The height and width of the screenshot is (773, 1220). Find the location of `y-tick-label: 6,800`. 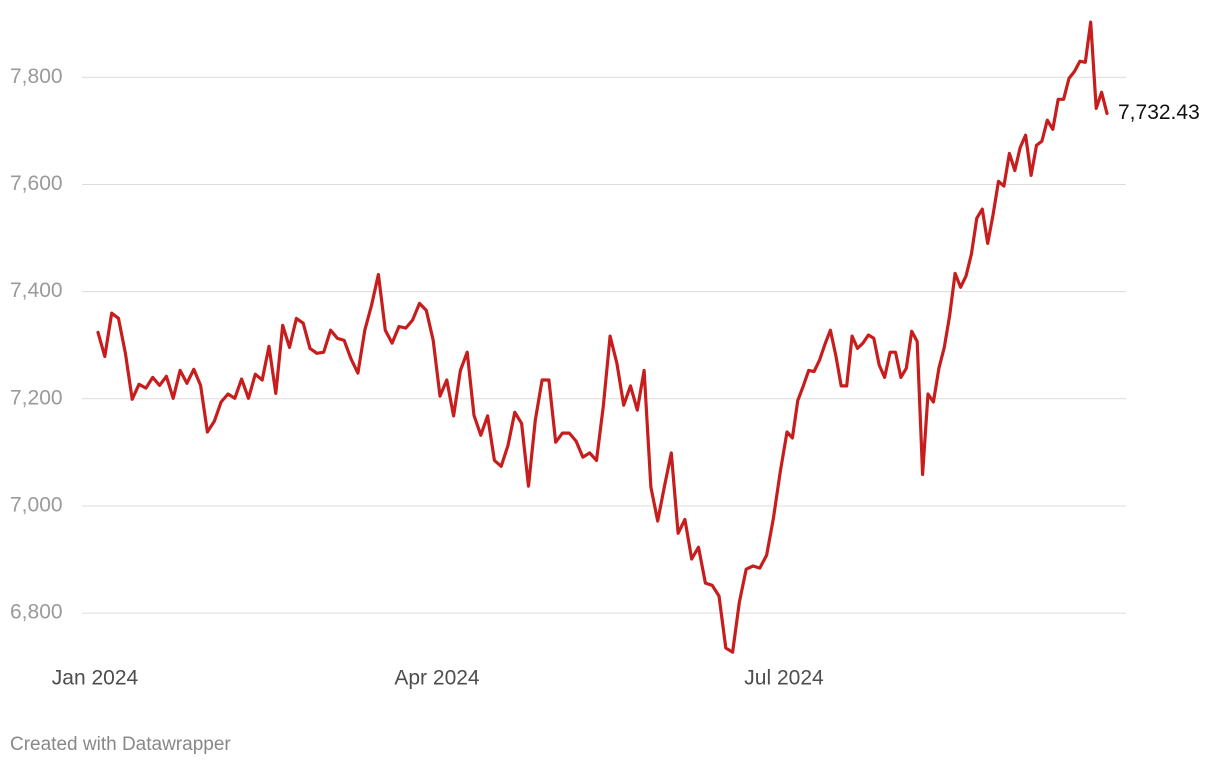

y-tick-label: 6,800 is located at coordinates (36, 612).